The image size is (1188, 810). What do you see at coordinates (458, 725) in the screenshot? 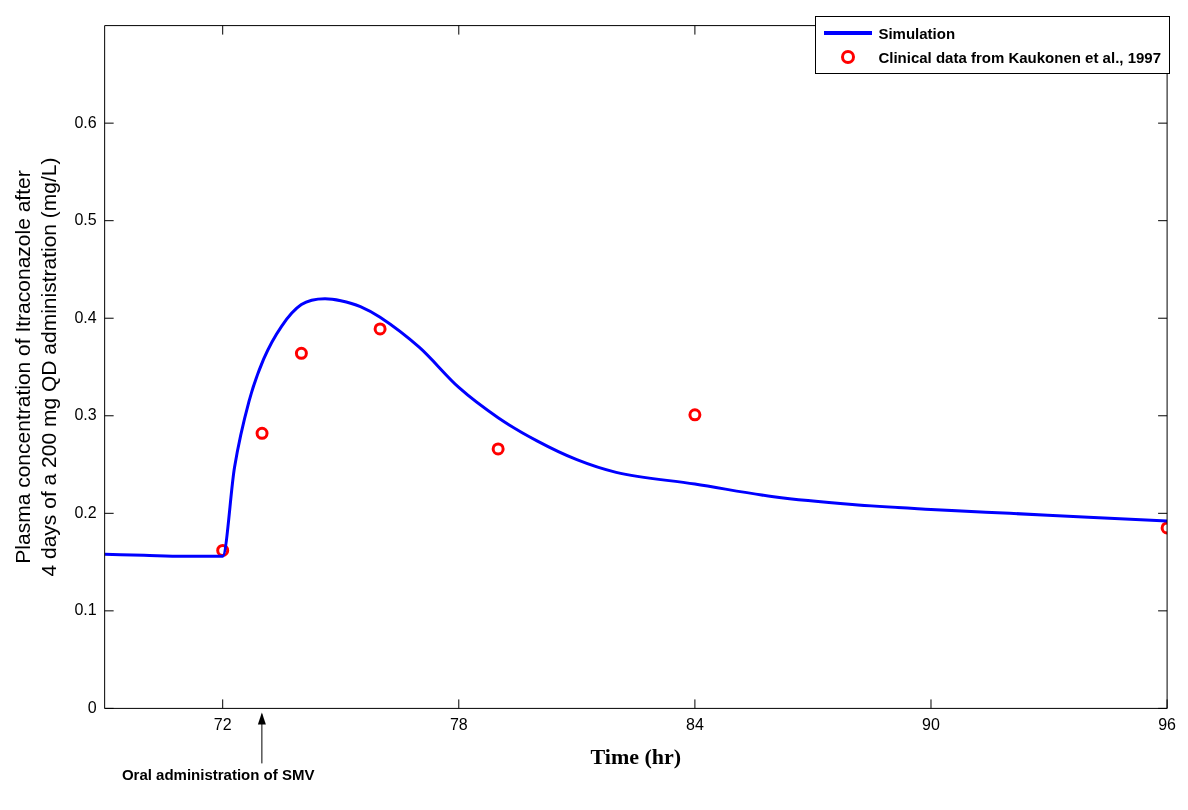
I see `x-tick-label: 78` at bounding box center [458, 725].